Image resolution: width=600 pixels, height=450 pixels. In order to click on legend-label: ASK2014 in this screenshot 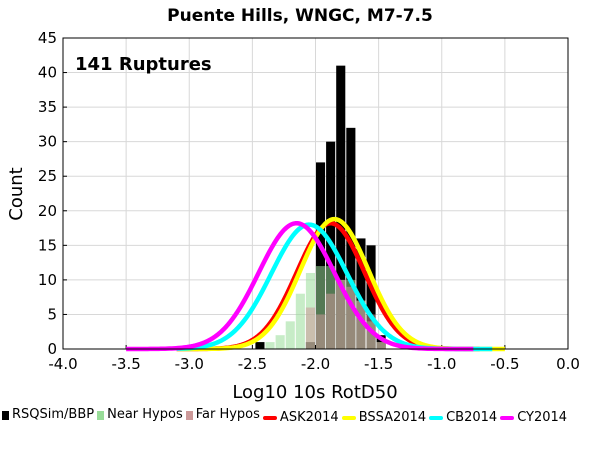, I will do `click(309, 417)`.